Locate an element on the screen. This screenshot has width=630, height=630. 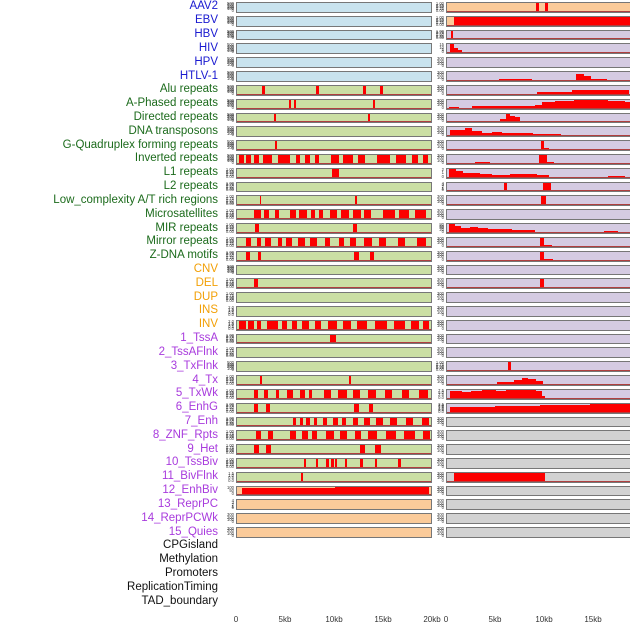
track-right-4-tx is located at coordinates (538, 380).